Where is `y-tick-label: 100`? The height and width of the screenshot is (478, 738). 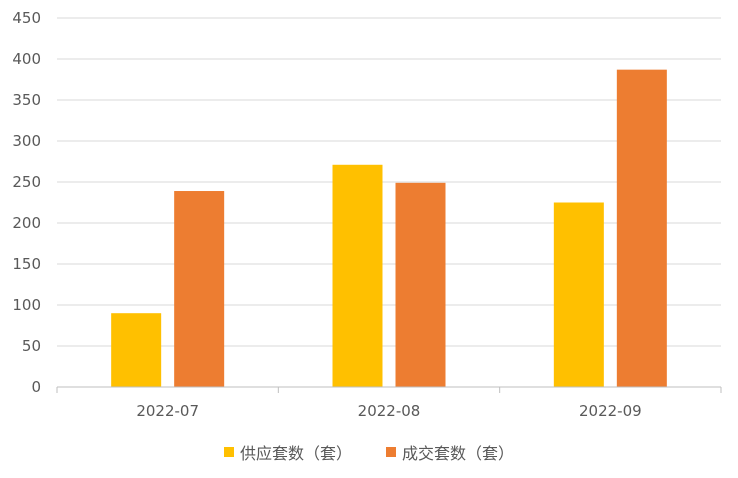
y-tick-label: 100 is located at coordinates (26, 305).